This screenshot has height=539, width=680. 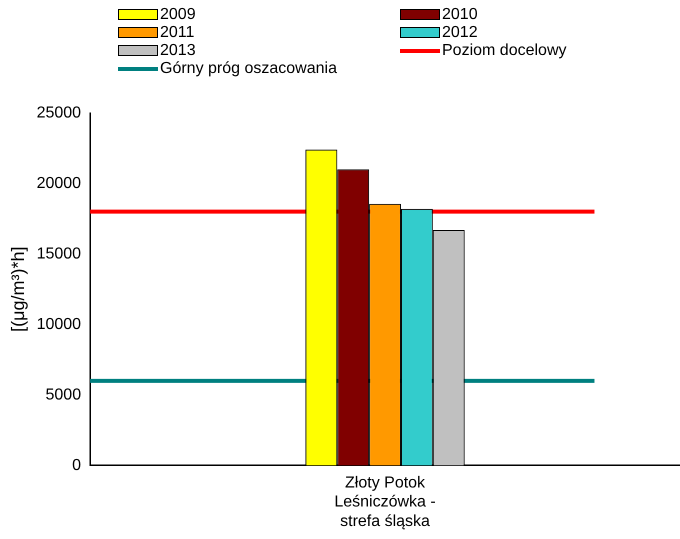 I want to click on y-tick-label: 0, so click(x=77, y=465).